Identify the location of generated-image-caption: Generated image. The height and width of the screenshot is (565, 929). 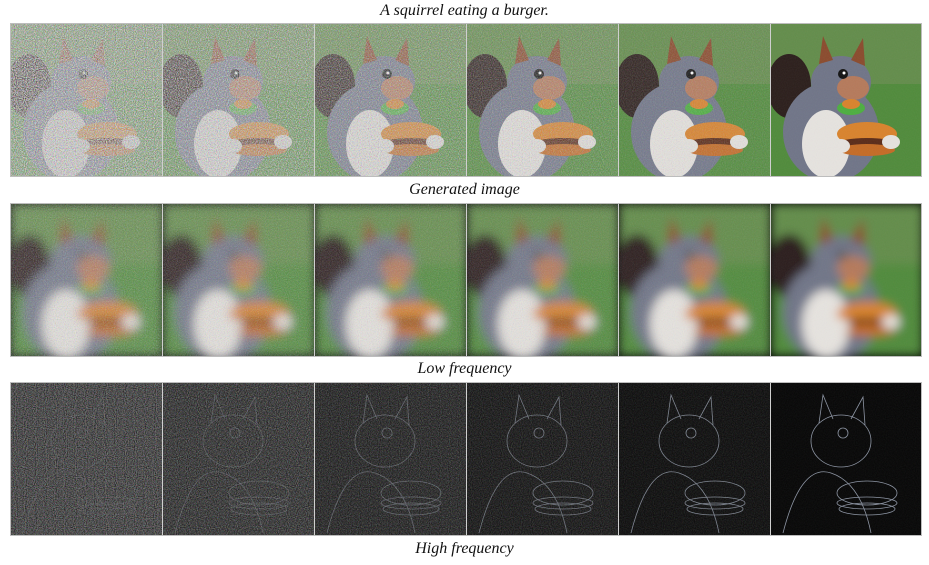
(464, 189).